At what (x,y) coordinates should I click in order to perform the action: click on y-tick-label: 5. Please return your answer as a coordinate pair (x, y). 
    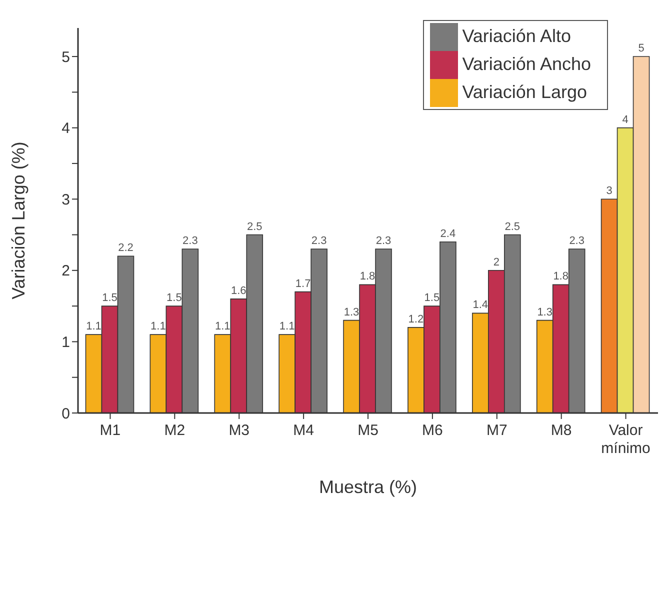
    Looking at the image, I should click on (66, 57).